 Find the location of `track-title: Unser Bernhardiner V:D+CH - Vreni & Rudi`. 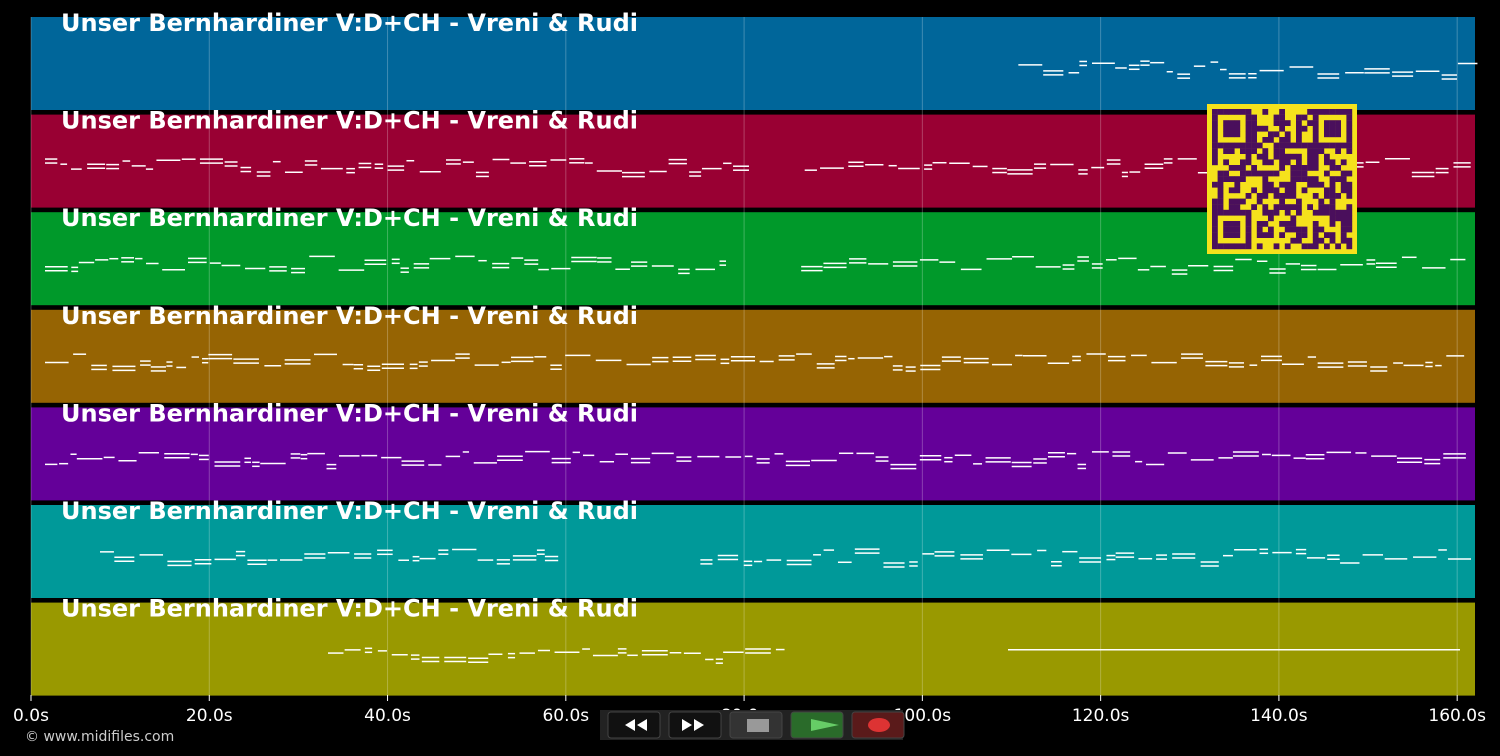

track-title: Unser Bernhardiner V:D+CH - Vreni & Rudi is located at coordinates (349, 316).